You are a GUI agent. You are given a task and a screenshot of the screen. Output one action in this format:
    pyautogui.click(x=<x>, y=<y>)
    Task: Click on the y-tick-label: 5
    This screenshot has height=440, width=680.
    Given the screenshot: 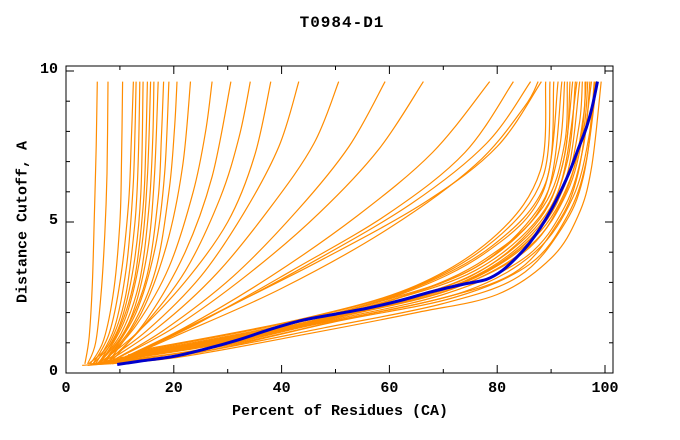 What is the action you would take?
    pyautogui.click(x=53, y=220)
    